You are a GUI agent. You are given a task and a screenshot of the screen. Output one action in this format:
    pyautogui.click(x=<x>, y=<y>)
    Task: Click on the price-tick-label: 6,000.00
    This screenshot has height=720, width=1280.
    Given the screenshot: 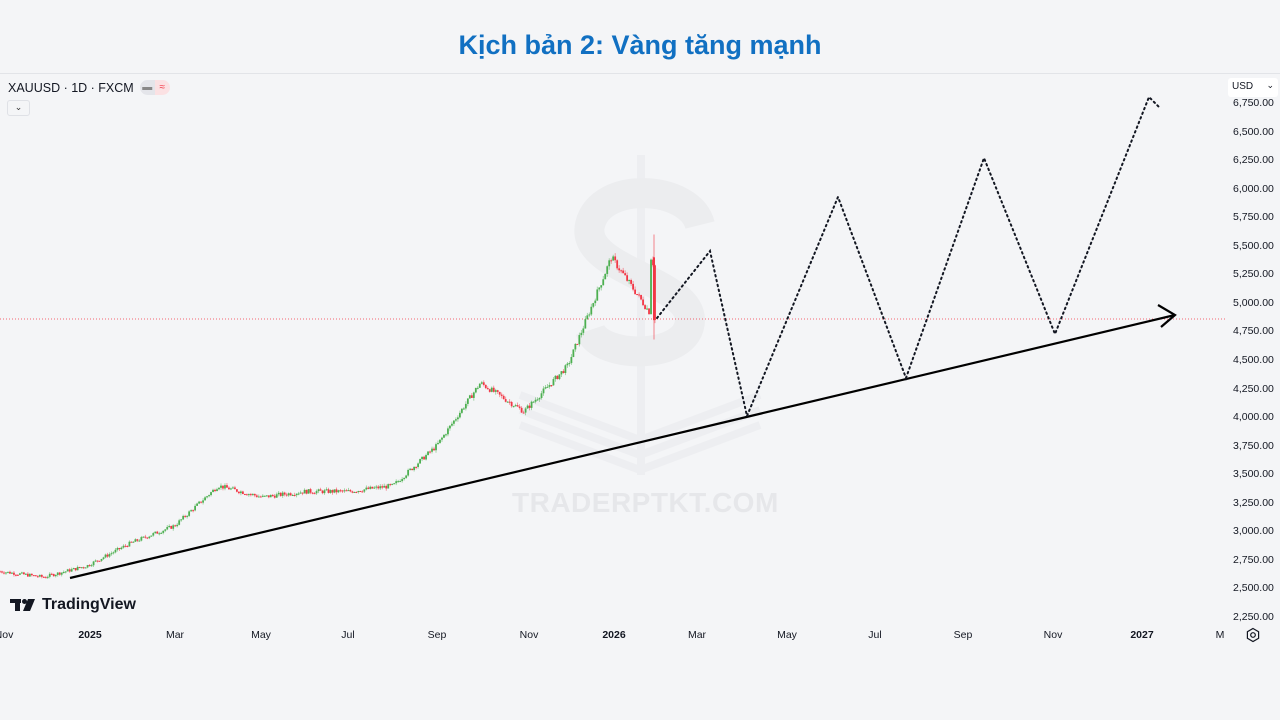 What is the action you would take?
    pyautogui.click(x=1253, y=188)
    